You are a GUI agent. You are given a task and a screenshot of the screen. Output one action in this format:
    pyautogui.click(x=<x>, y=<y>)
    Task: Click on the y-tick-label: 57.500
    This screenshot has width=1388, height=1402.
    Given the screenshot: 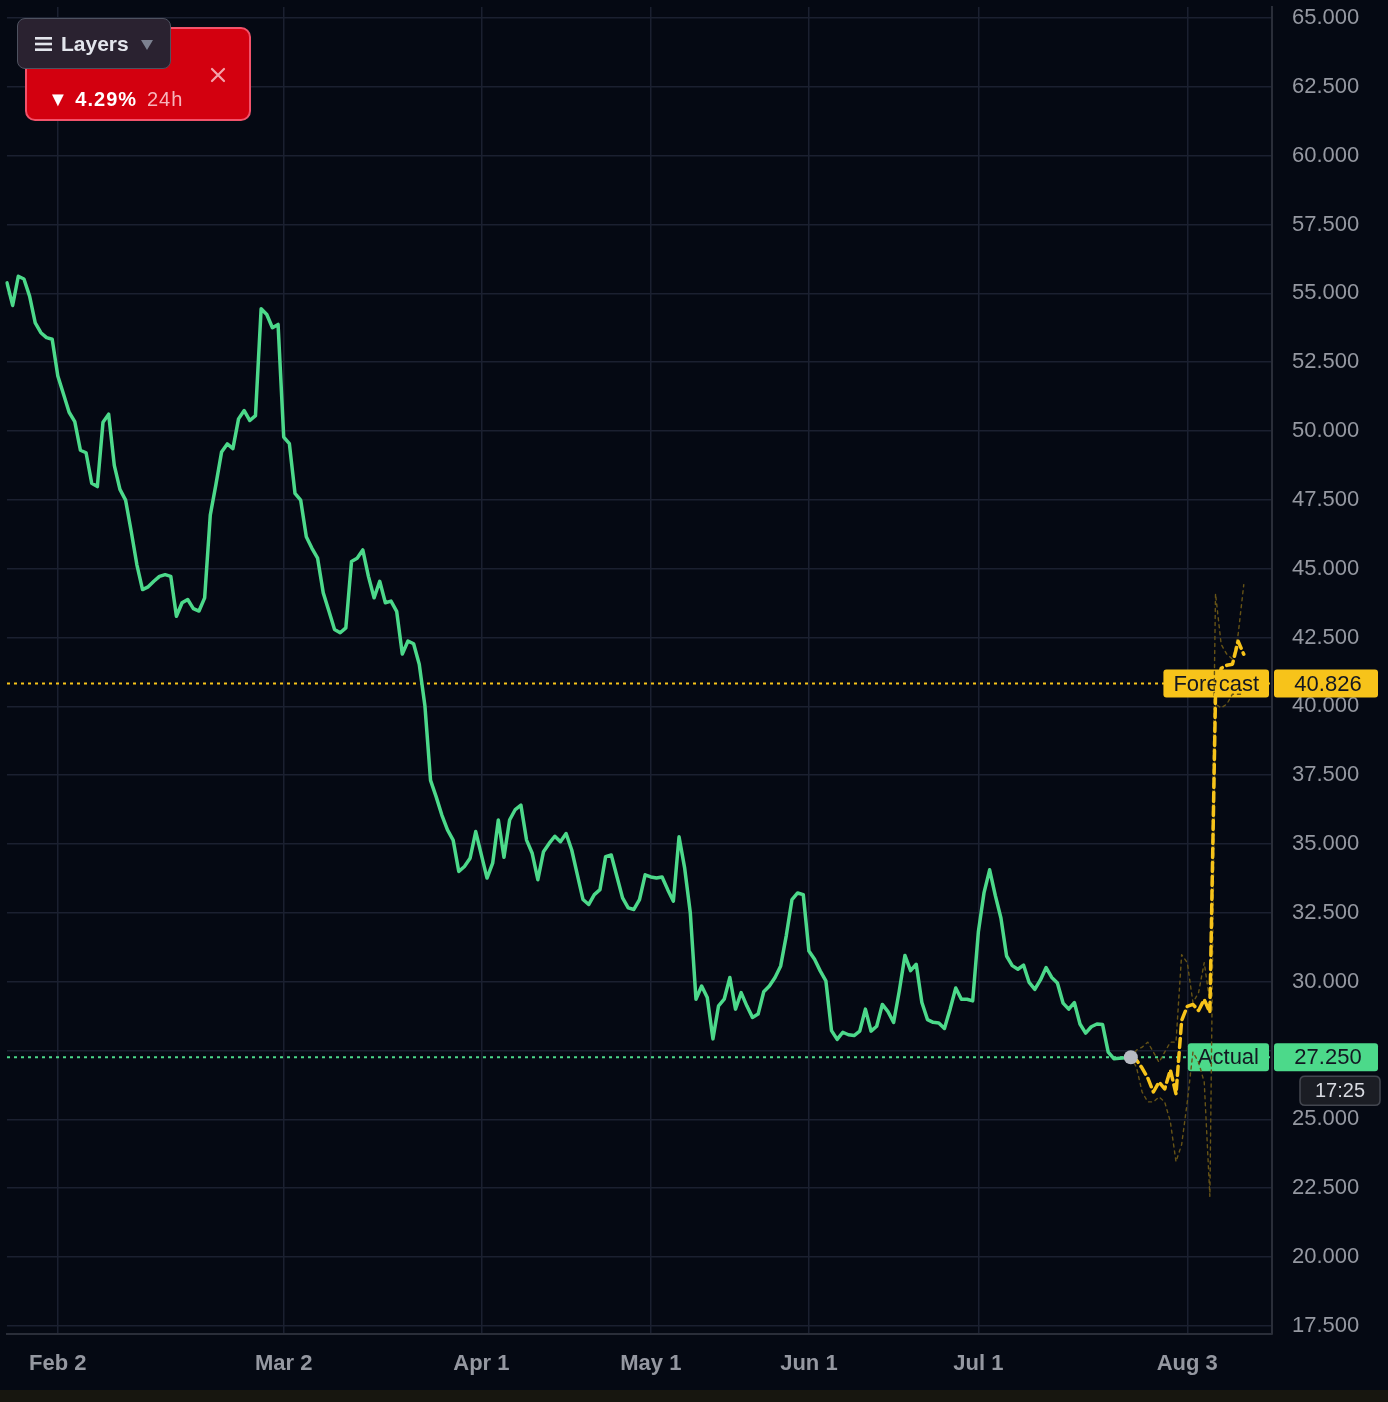 What is the action you would take?
    pyautogui.click(x=1326, y=223)
    